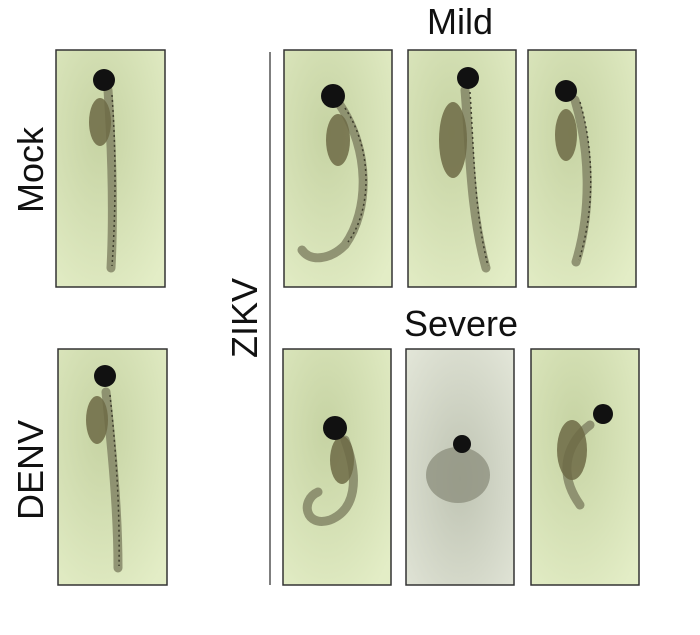  I want to click on mild-label: Mild, so click(460, 21).